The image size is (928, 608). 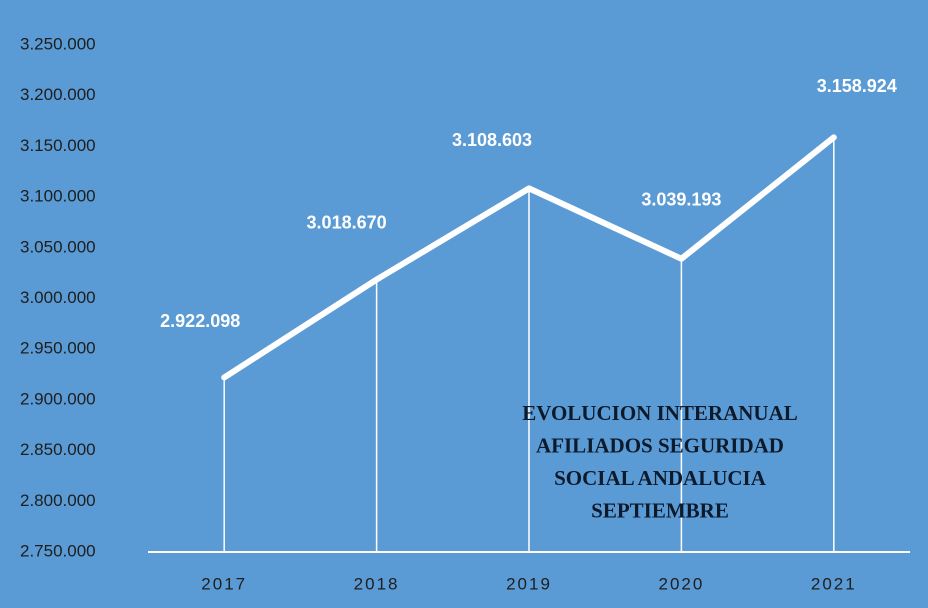 What do you see at coordinates (834, 583) in the screenshot?
I see `x-tick-label: 2021` at bounding box center [834, 583].